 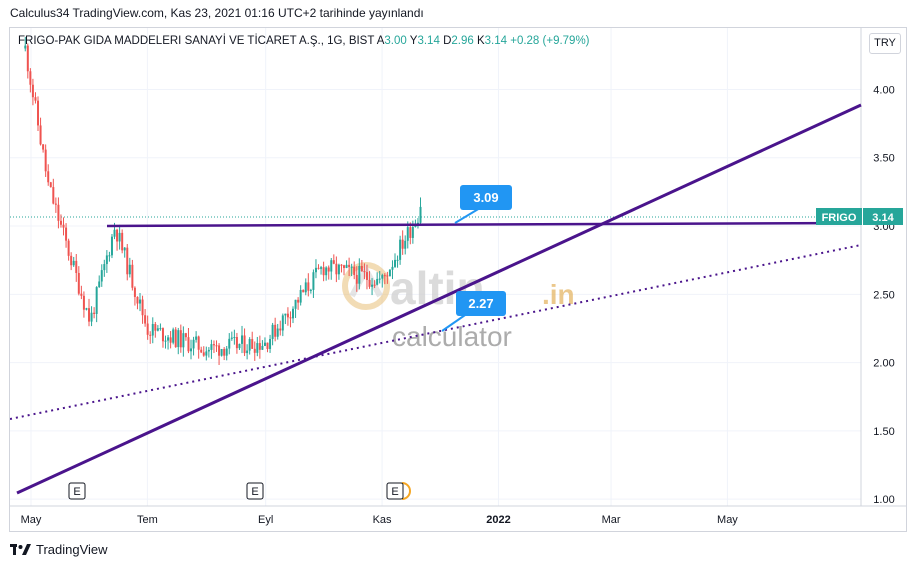 I want to click on price-axis: 1.001.502.002.503.003.504.00, so click(x=883, y=295).